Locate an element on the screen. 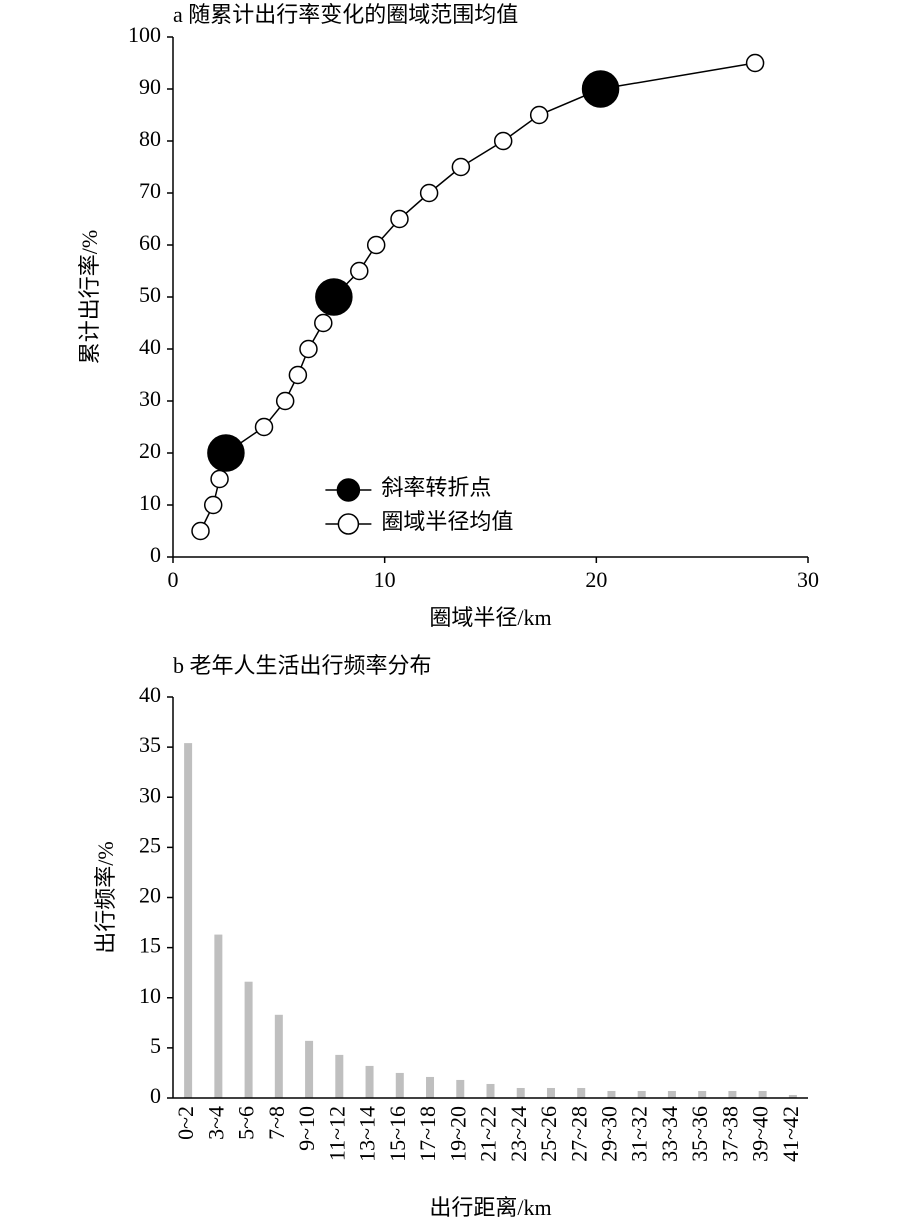 This screenshot has width=900, height=1228. y-tick-label: 35 is located at coordinates (150, 744).